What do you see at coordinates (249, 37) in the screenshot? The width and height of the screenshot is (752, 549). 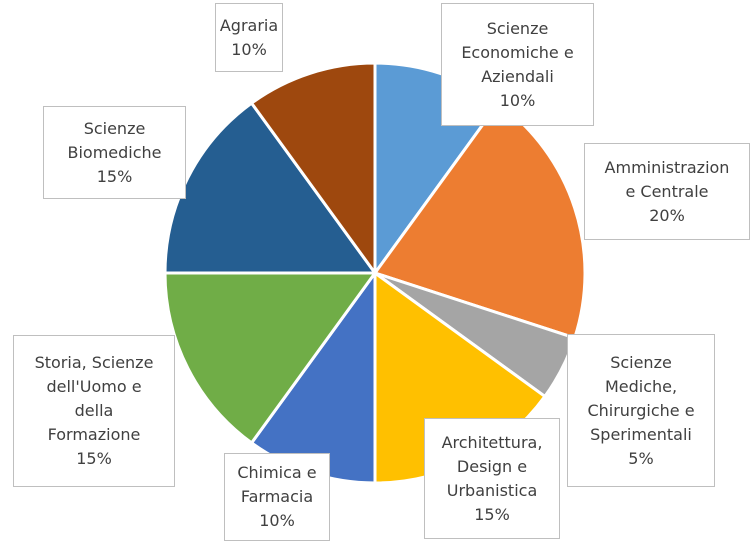 I see `data-label: Agraria 10%` at bounding box center [249, 37].